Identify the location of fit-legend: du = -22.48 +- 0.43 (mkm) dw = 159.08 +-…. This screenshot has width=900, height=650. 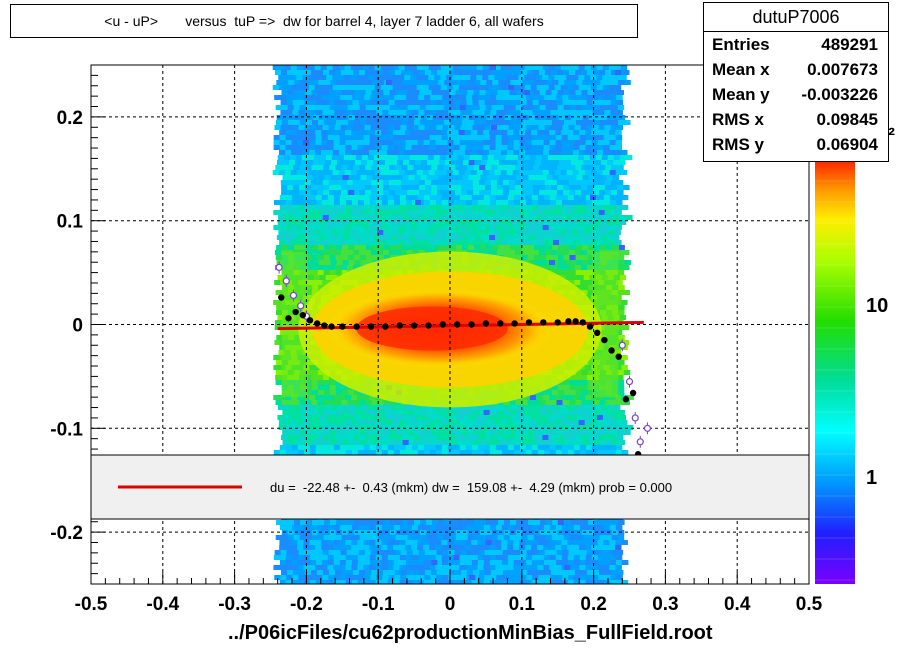
(450, 487).